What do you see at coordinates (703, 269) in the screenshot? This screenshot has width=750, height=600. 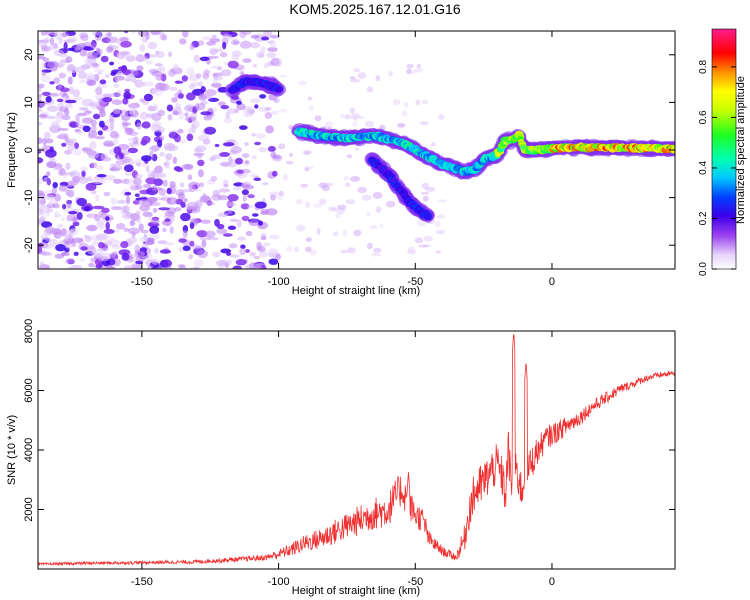 I see `colorbar-tick-label: 0.0` at bounding box center [703, 269].